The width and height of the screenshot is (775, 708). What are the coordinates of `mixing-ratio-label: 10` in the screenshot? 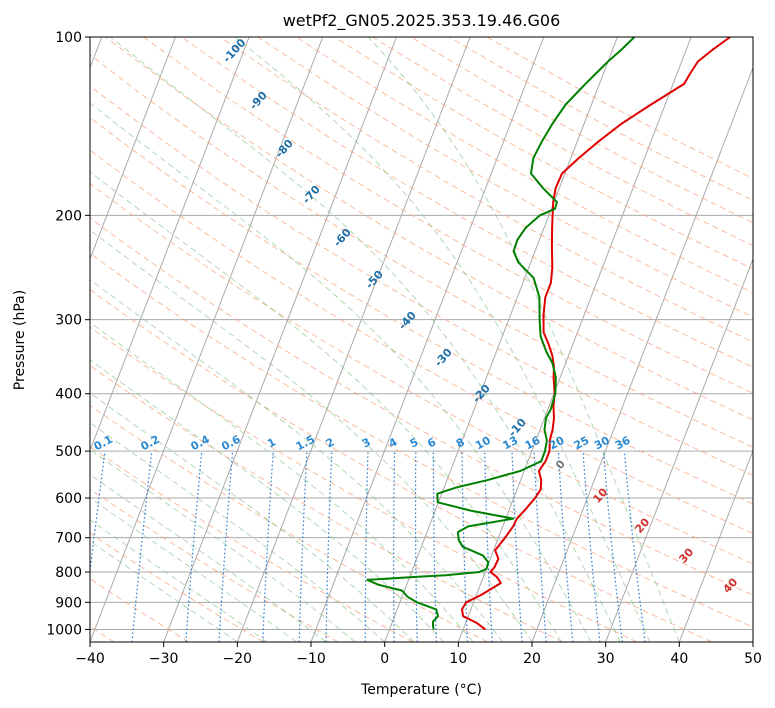 It's located at (483, 443).